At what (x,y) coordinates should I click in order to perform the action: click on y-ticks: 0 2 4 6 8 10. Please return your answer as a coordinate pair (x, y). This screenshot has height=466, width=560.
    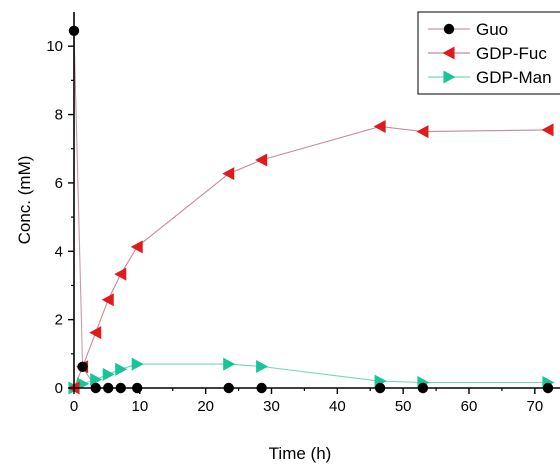
    Looking at the image, I should click on (60, 217).